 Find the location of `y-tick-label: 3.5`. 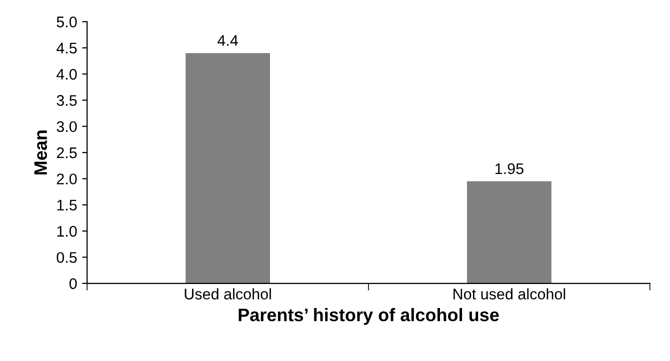

y-tick-label: 3.5 is located at coordinates (66, 100).